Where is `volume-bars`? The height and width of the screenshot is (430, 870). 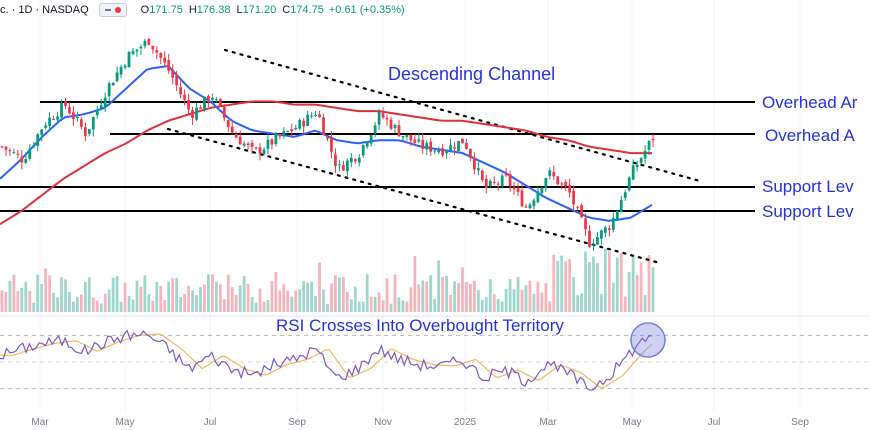
volume-bars is located at coordinates (327, 280).